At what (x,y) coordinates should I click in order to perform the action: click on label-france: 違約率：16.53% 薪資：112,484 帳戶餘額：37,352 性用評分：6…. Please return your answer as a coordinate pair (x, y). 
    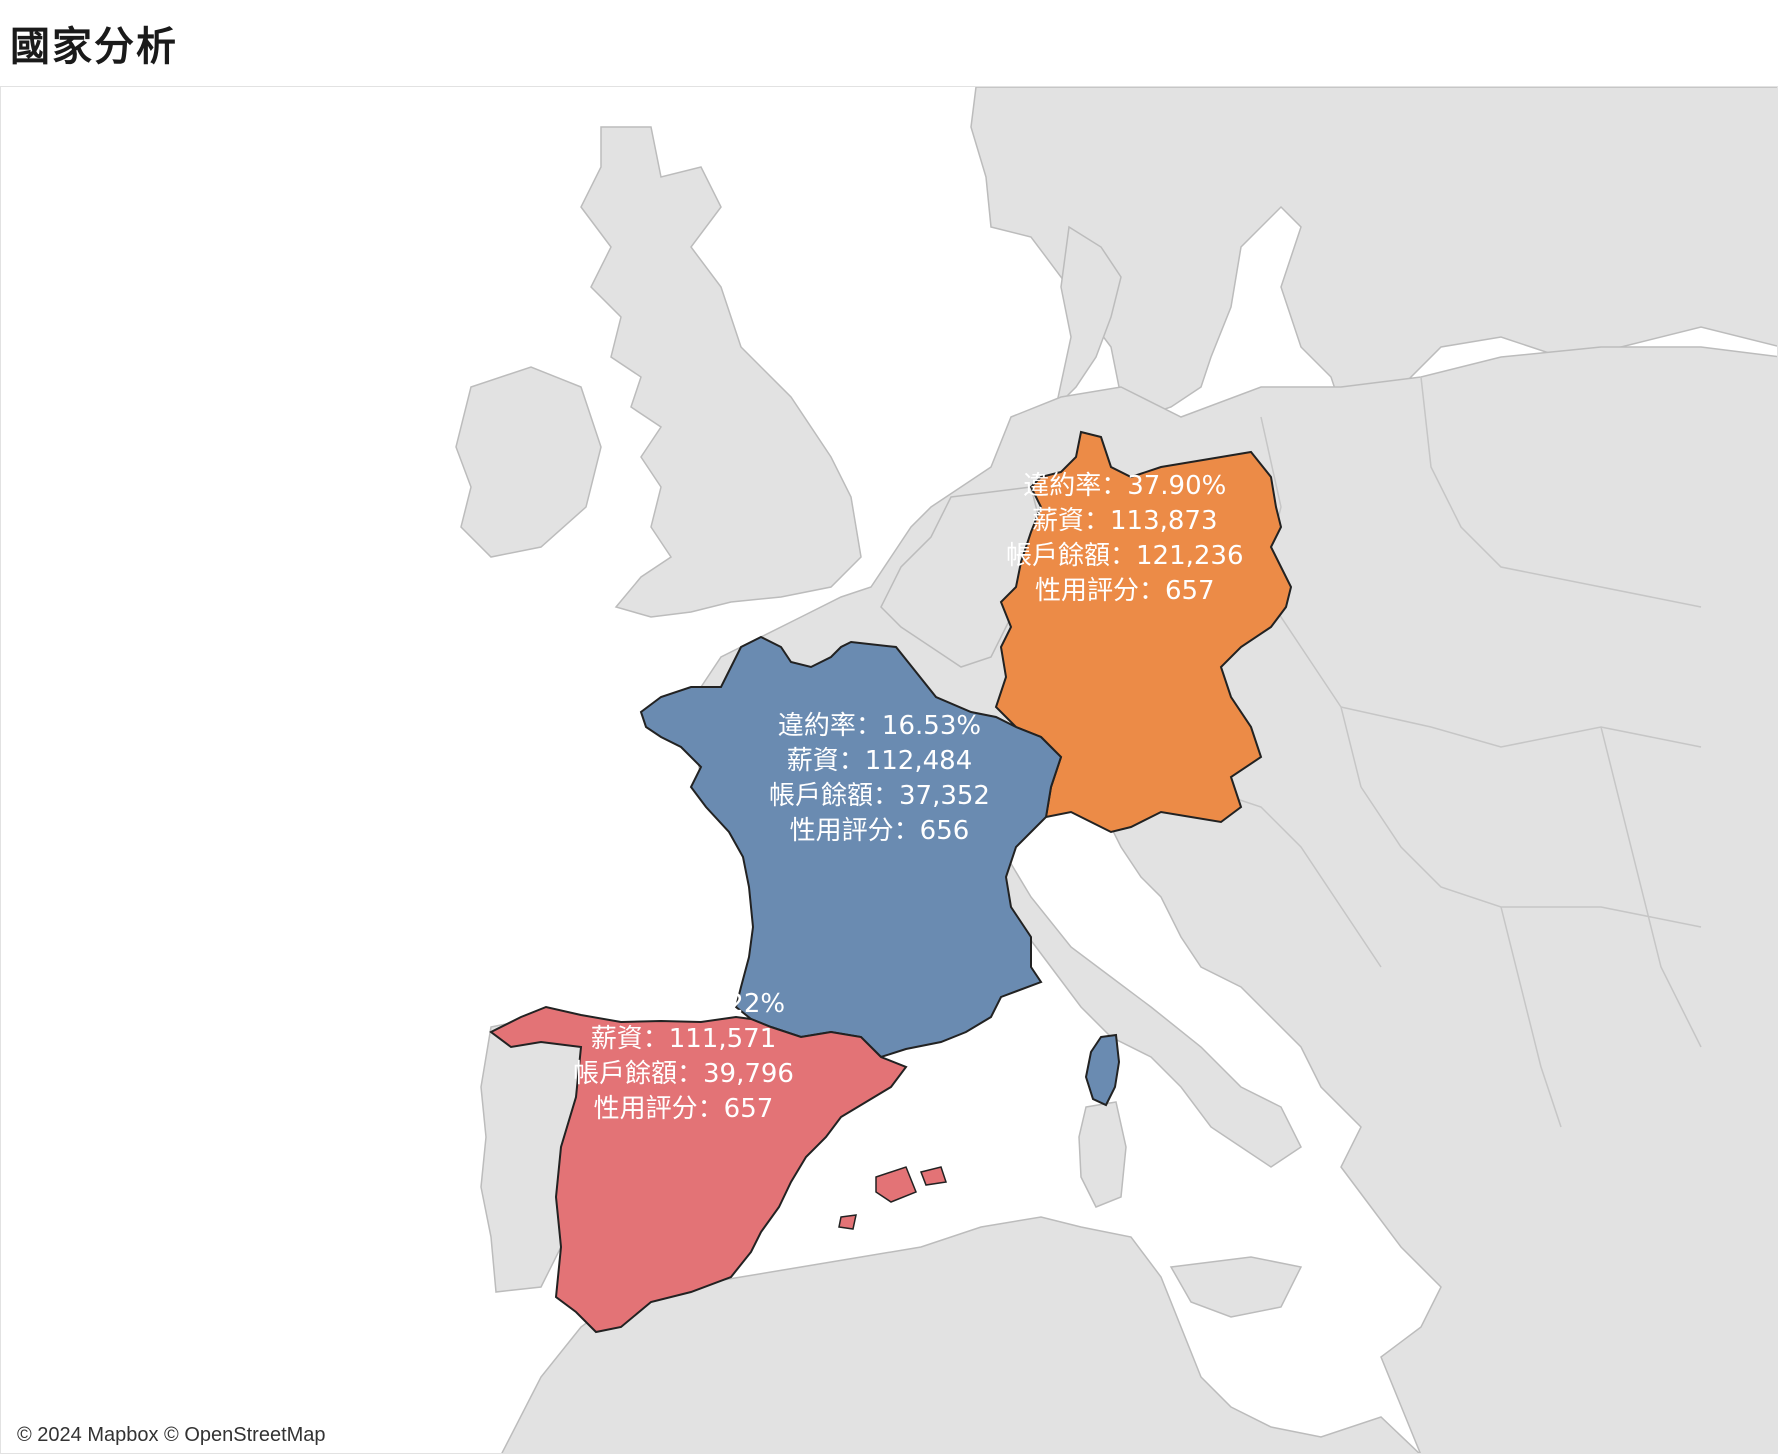
    Looking at the image, I should click on (879, 779).